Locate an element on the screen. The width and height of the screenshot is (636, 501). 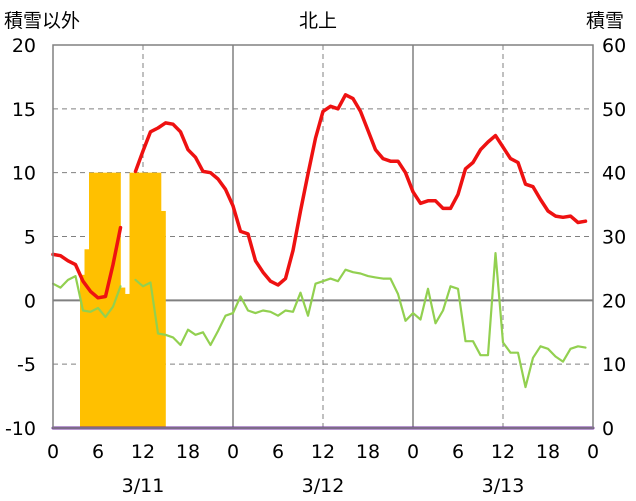
right-tick-label: 30 is located at coordinates (614, 238).